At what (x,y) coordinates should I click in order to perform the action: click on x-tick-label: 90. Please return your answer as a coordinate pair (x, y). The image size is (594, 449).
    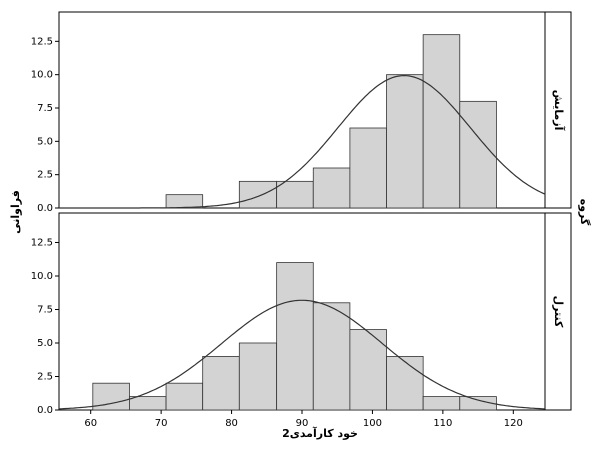
    Looking at the image, I should click on (302, 423).